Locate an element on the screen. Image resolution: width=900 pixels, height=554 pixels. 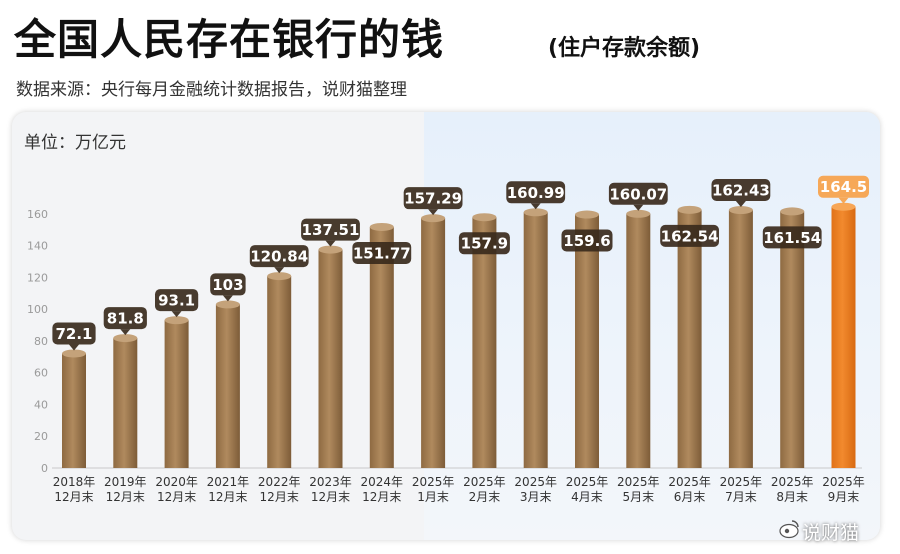
data-label-text: 157.9 is located at coordinates (484, 244).